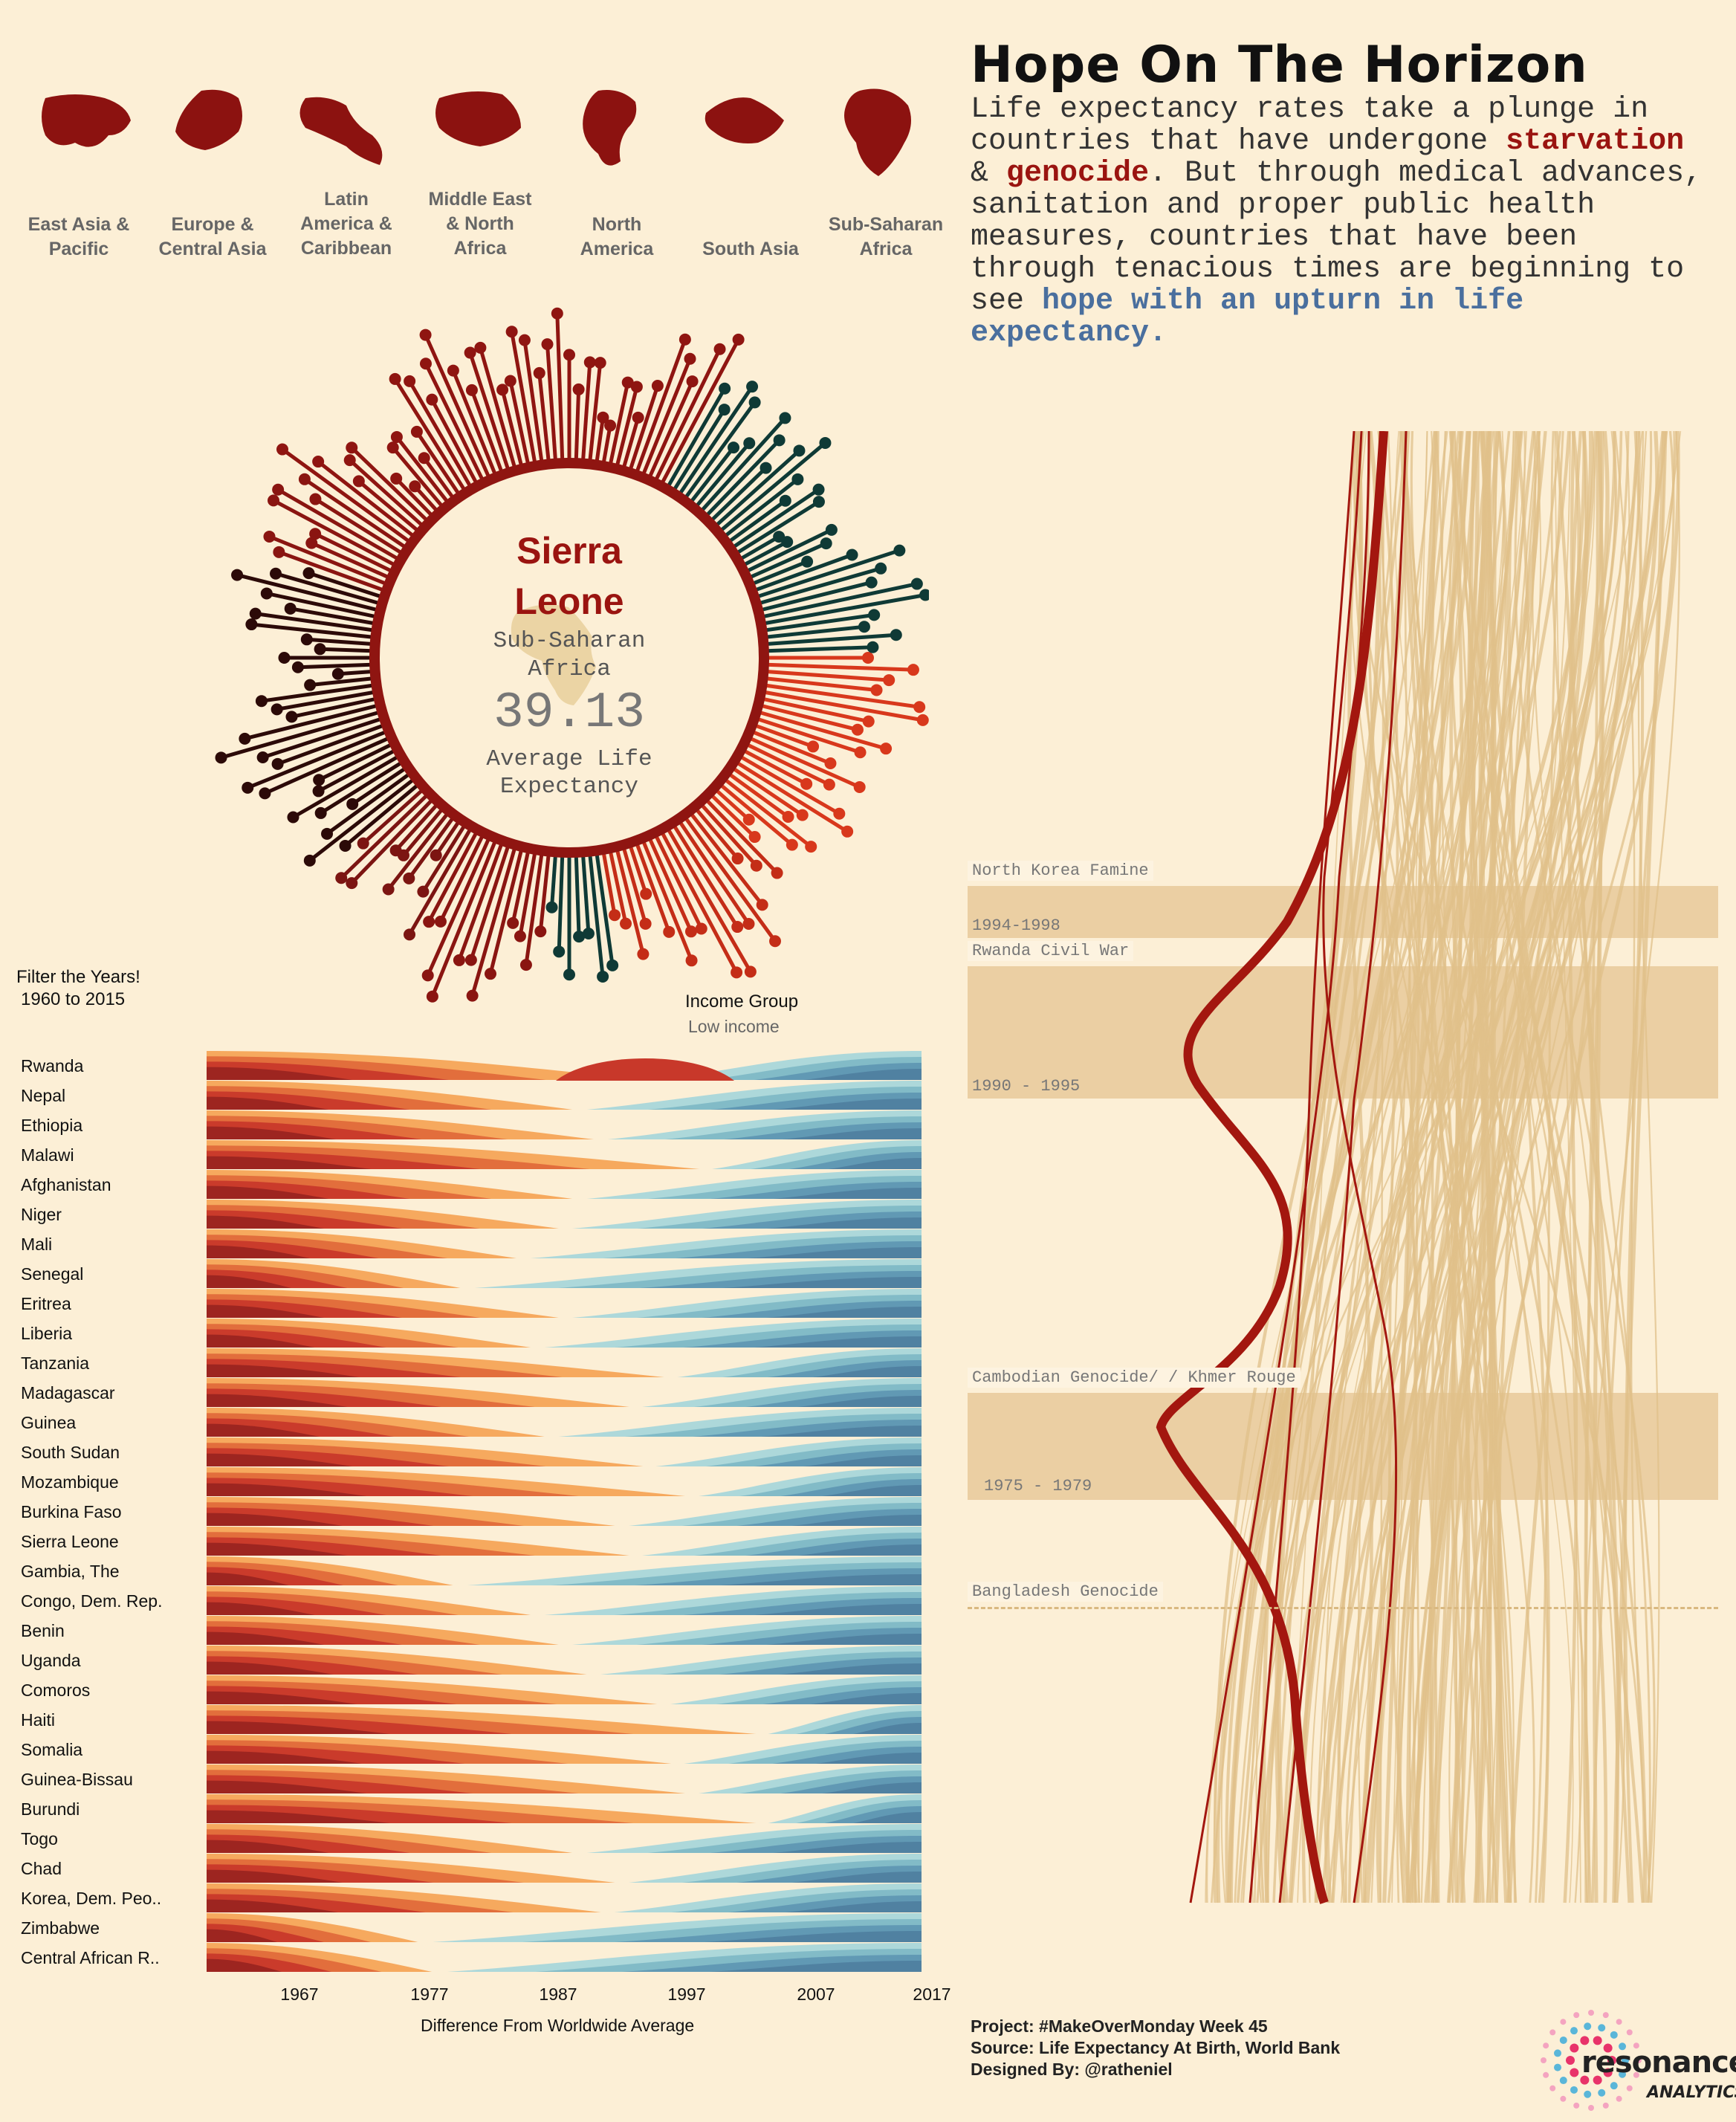 Image resolution: width=1736 pixels, height=2122 pixels. What do you see at coordinates (734, 1026) in the screenshot?
I see `income-group-value: Low income` at bounding box center [734, 1026].